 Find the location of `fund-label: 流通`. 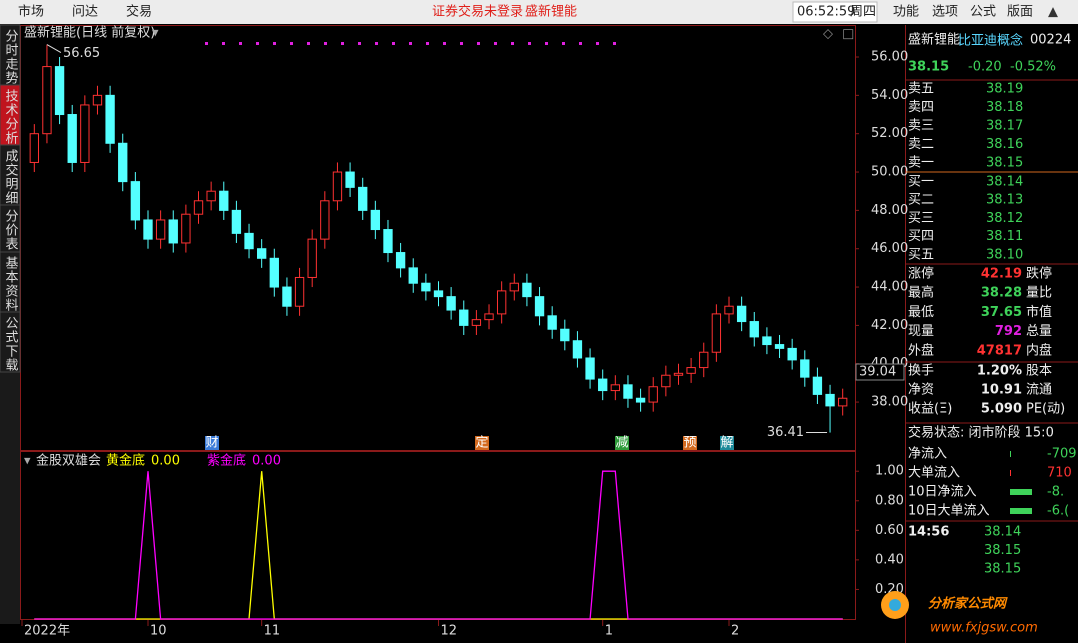

fund-label: 流通 is located at coordinates (1039, 390).